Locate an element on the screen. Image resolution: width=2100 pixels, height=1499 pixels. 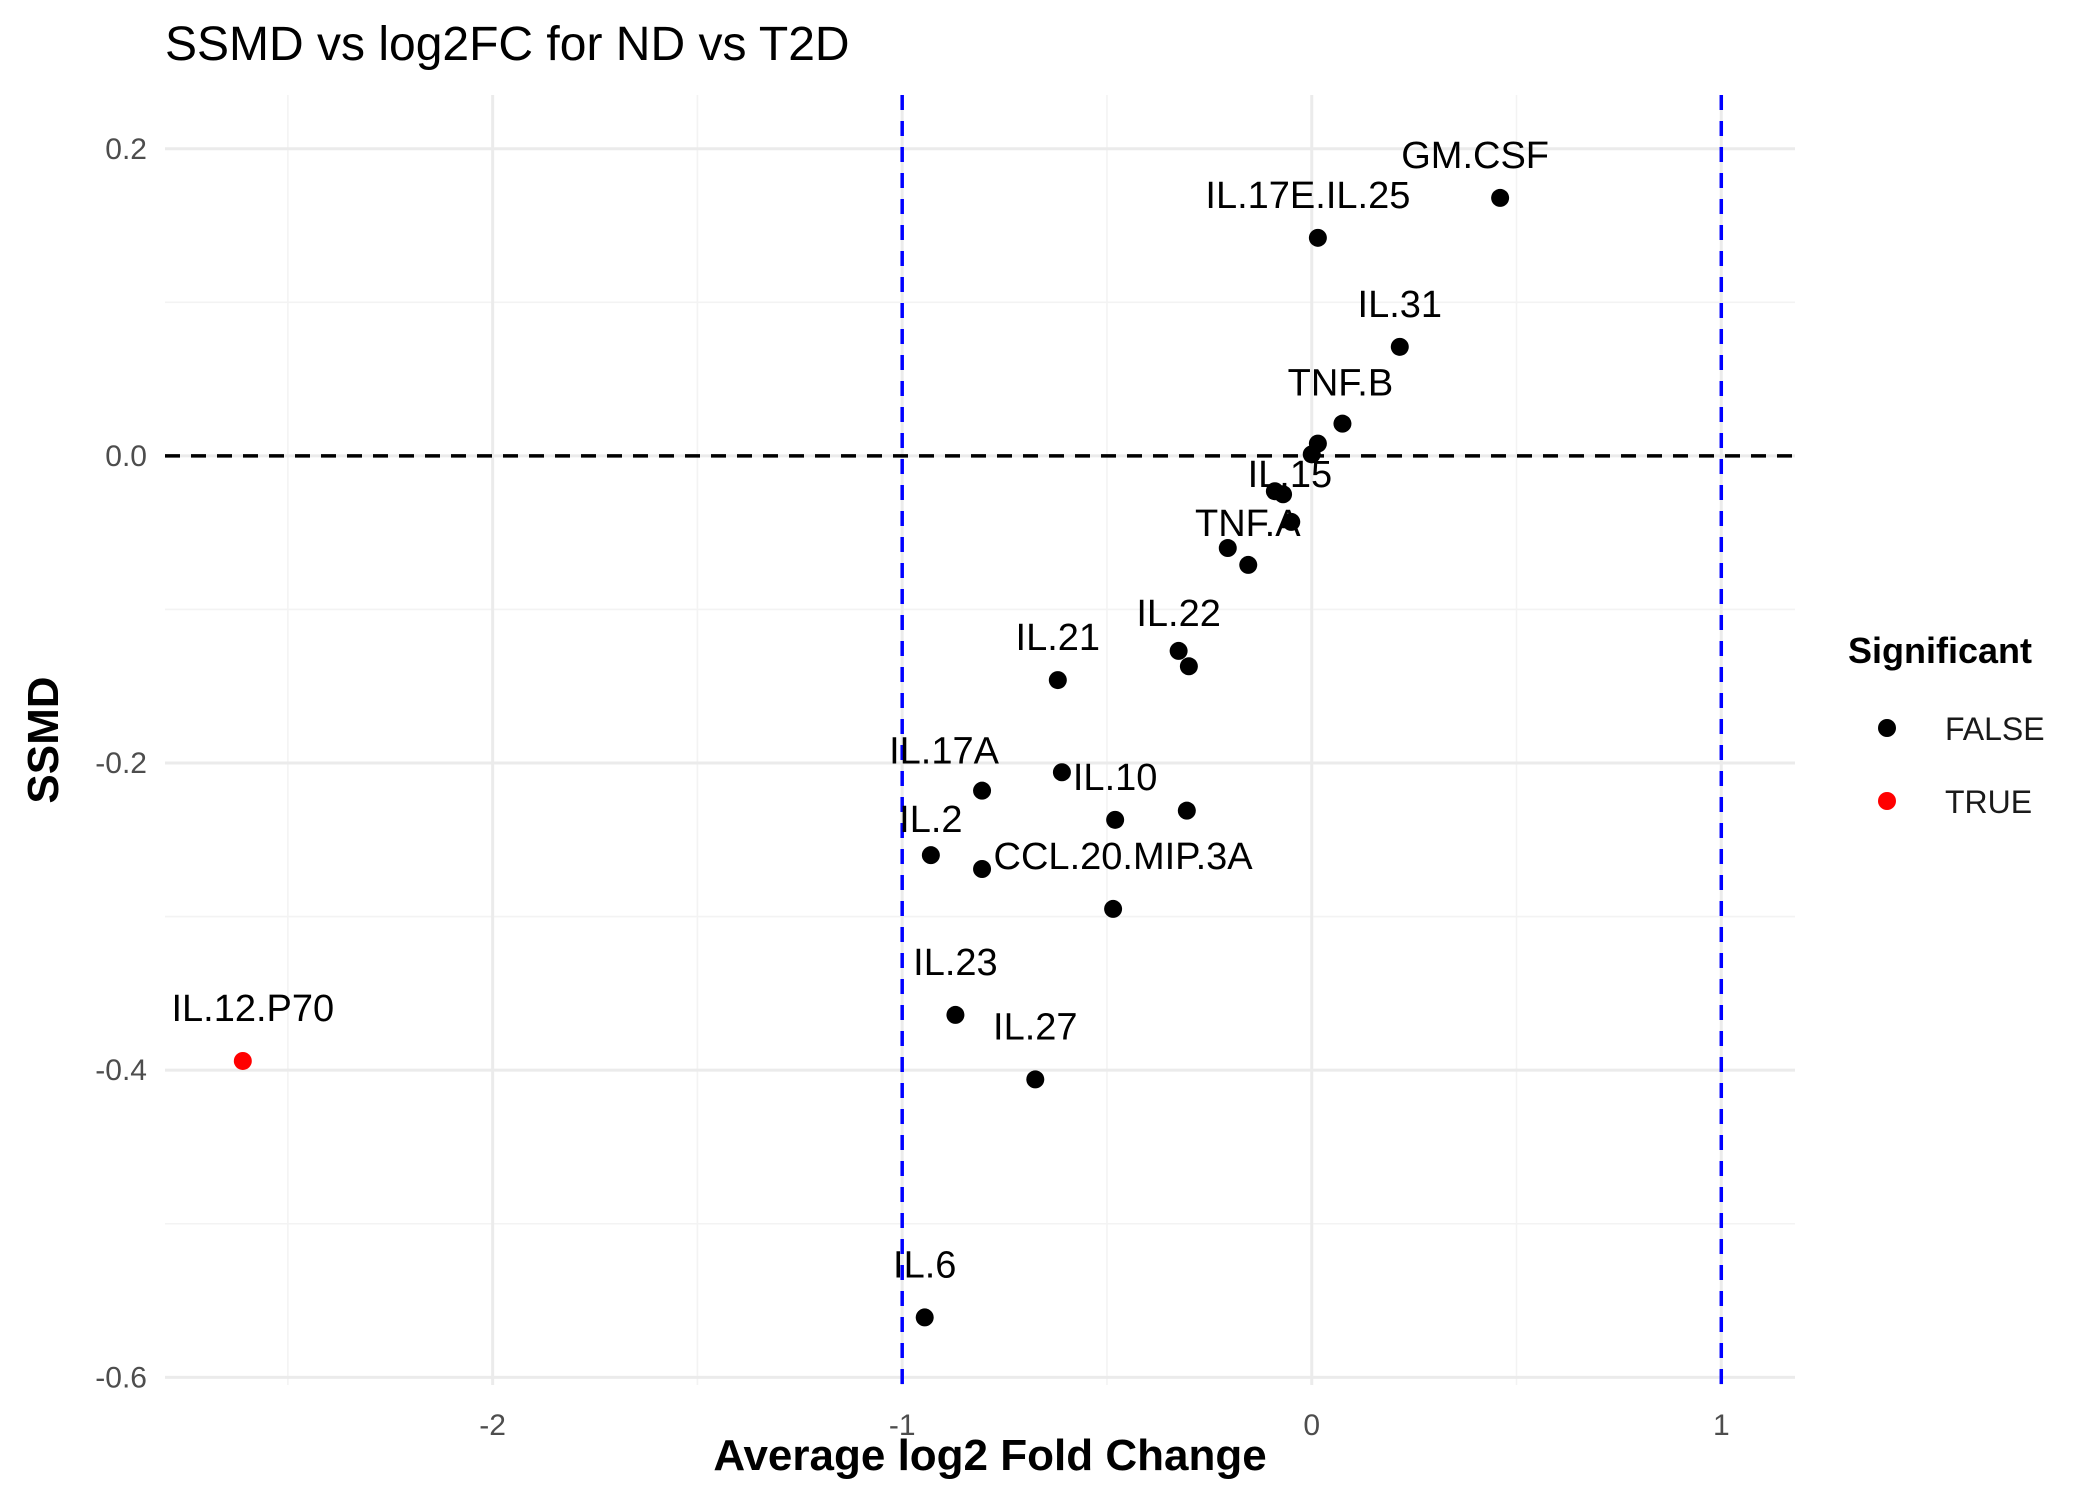
point-label: IL.27 is located at coordinates (1035, 1027).